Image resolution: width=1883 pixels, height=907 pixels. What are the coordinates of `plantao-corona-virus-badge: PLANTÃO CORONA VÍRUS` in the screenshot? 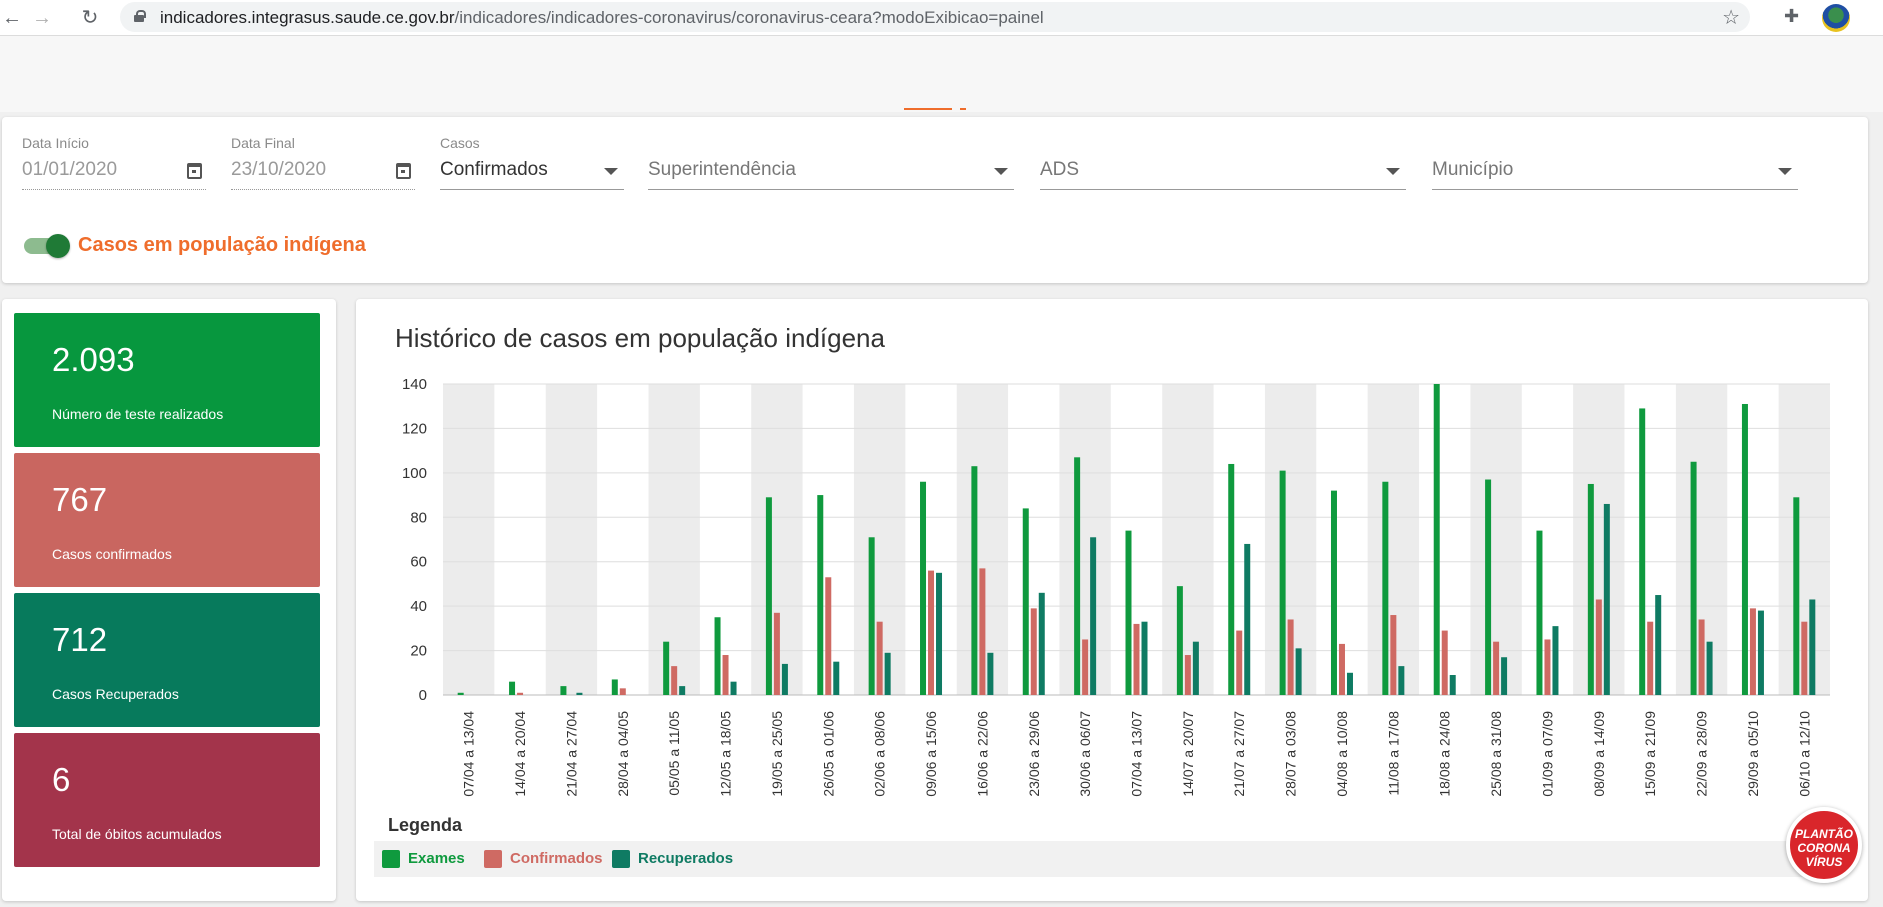 It's located at (1824, 845).